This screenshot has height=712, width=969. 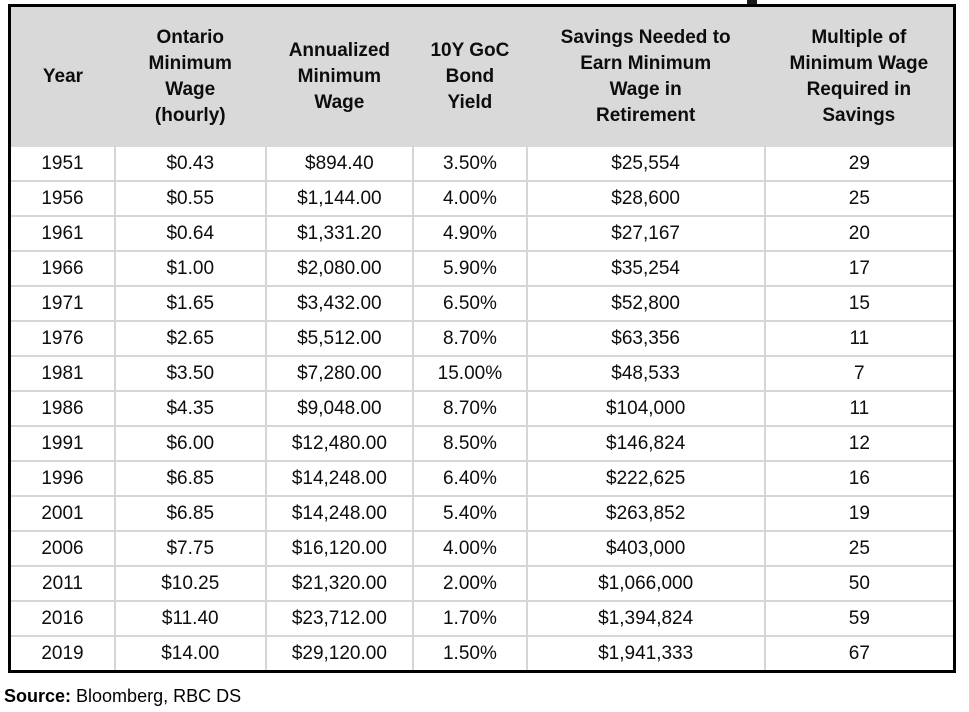 I want to click on cell-multiple-required: 59, so click(x=859, y=618).